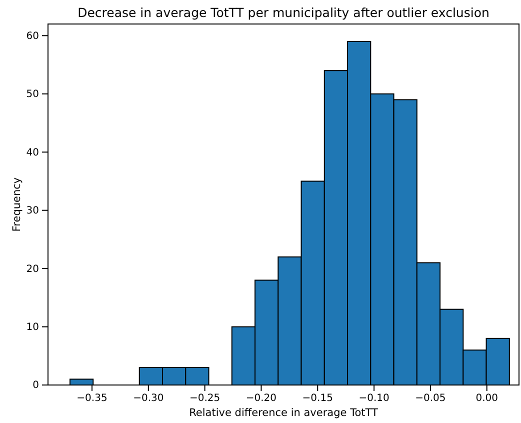  I want to click on x-tick-label: 0.00, so click(487, 398).